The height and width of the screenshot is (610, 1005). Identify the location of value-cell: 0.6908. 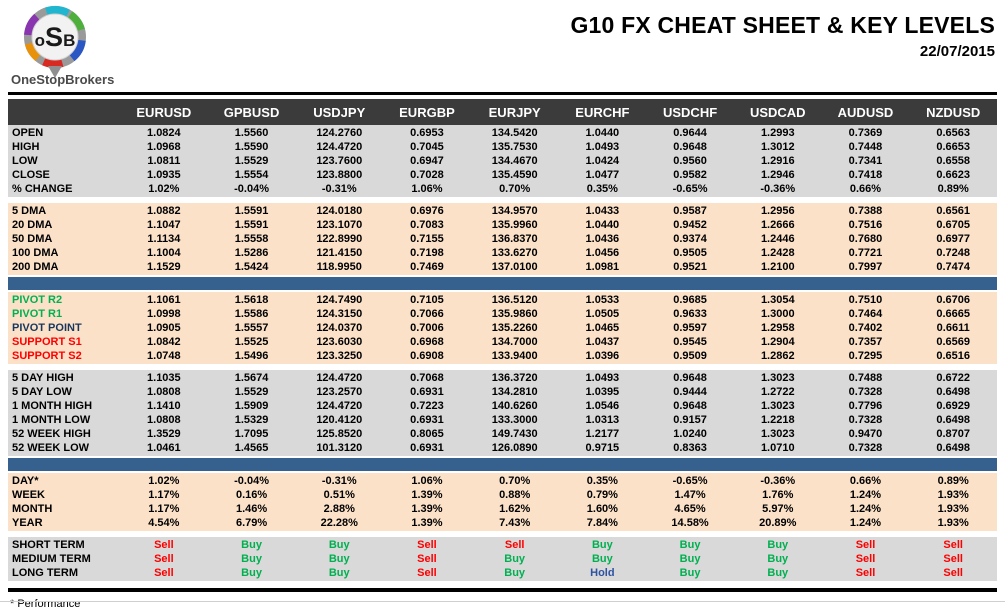
(427, 356).